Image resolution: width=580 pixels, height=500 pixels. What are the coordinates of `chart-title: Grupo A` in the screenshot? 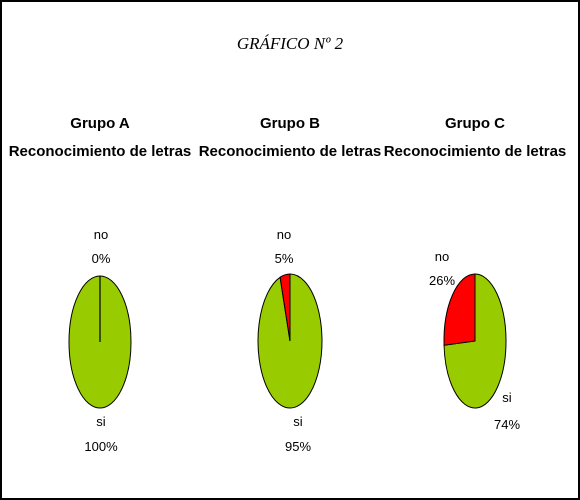 It's located at (100, 123).